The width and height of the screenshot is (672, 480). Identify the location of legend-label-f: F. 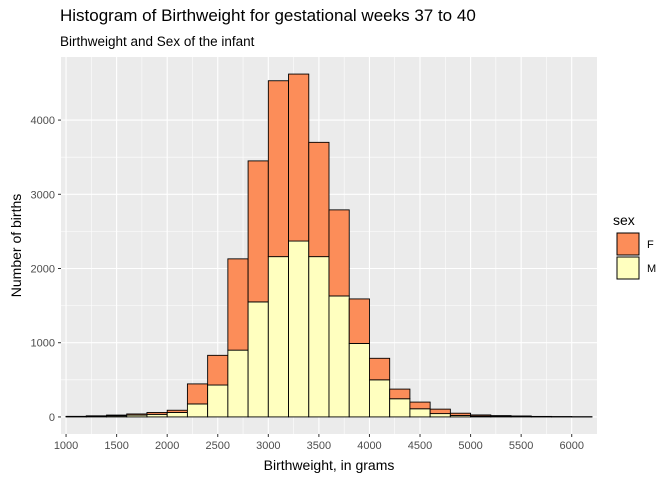
(650, 245).